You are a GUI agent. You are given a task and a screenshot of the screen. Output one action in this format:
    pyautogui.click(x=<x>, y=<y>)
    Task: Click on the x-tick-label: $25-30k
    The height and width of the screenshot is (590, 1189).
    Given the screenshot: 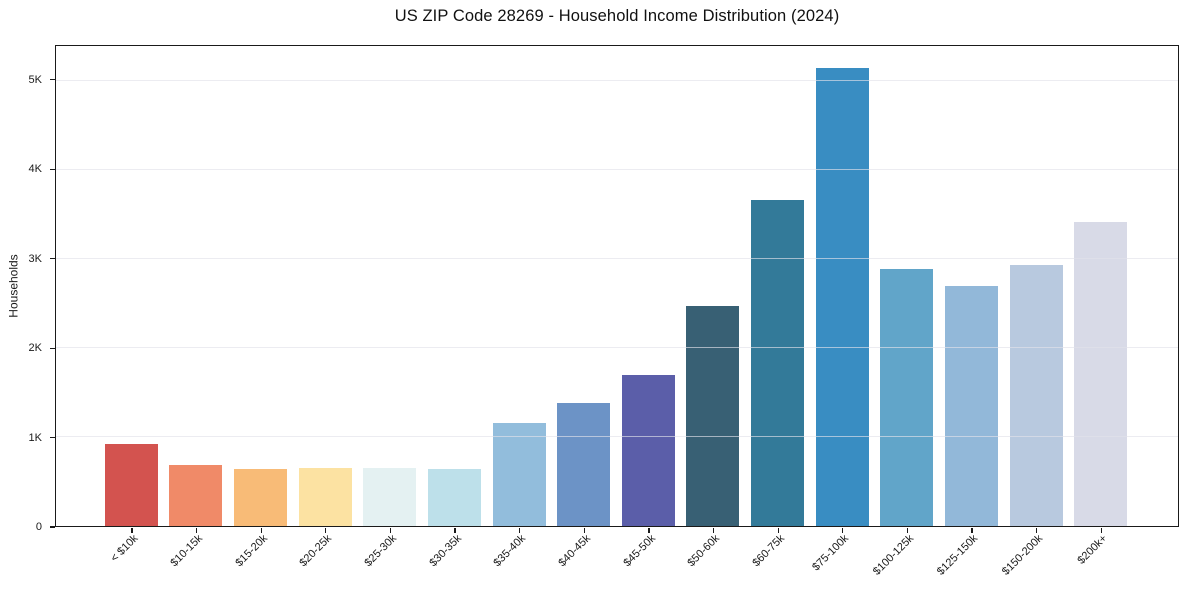 What is the action you would take?
    pyautogui.click(x=381, y=551)
    